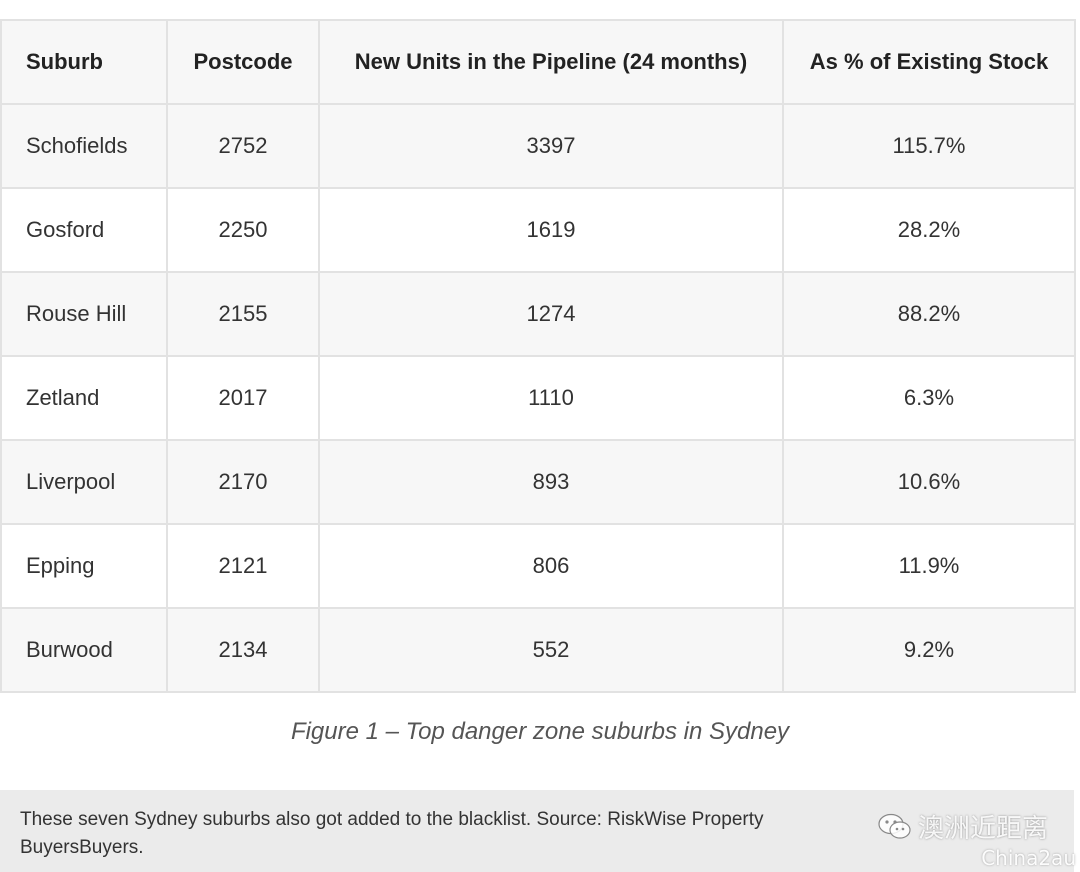 The image size is (1080, 872). What do you see at coordinates (84, 230) in the screenshot?
I see `cell-suburb: Gosford` at bounding box center [84, 230].